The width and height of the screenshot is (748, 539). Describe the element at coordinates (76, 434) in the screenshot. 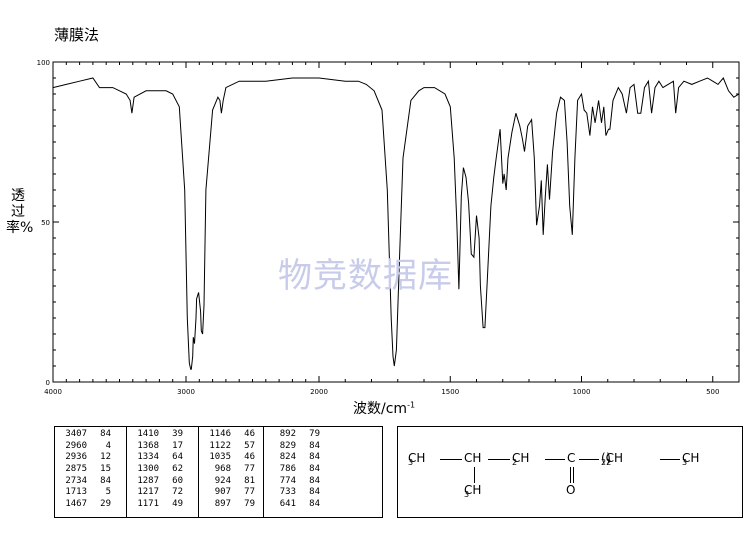

I see `peak-wavenumber: 3407` at that location.